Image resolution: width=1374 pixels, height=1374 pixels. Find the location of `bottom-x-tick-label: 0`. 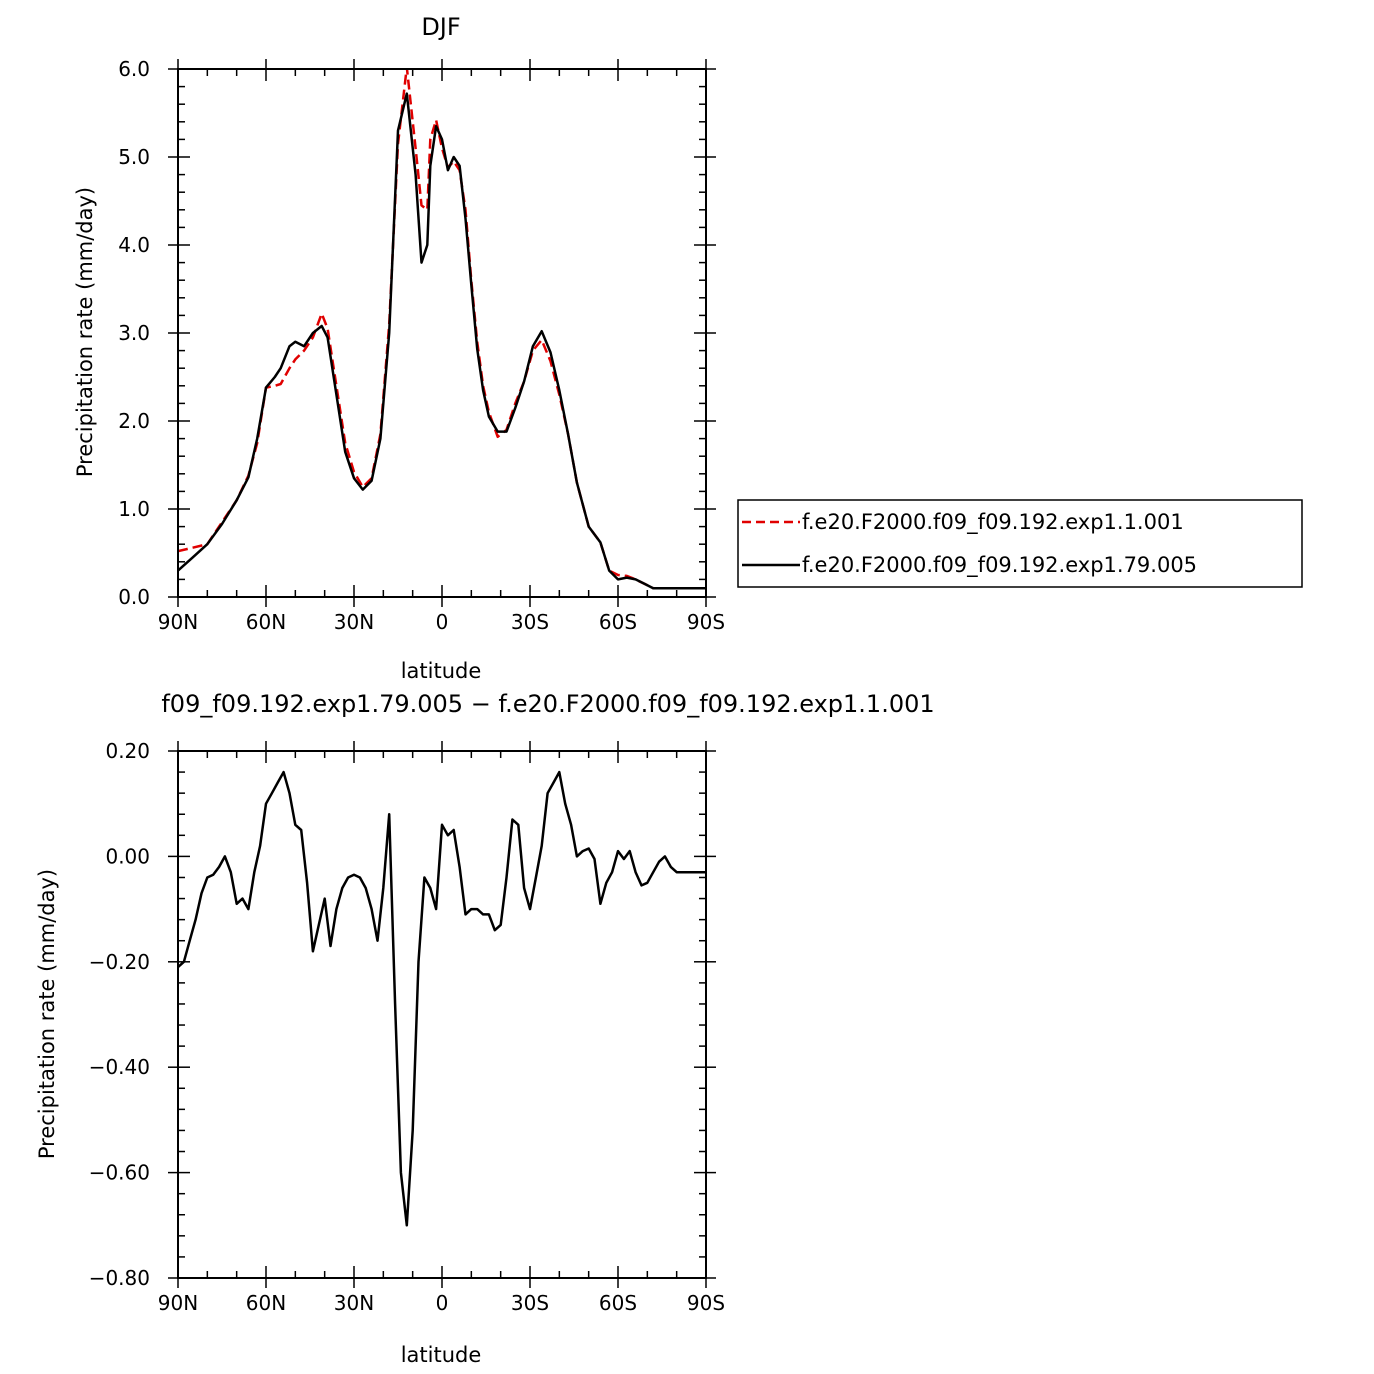

bottom-x-tick-label: 0 is located at coordinates (442, 1303).